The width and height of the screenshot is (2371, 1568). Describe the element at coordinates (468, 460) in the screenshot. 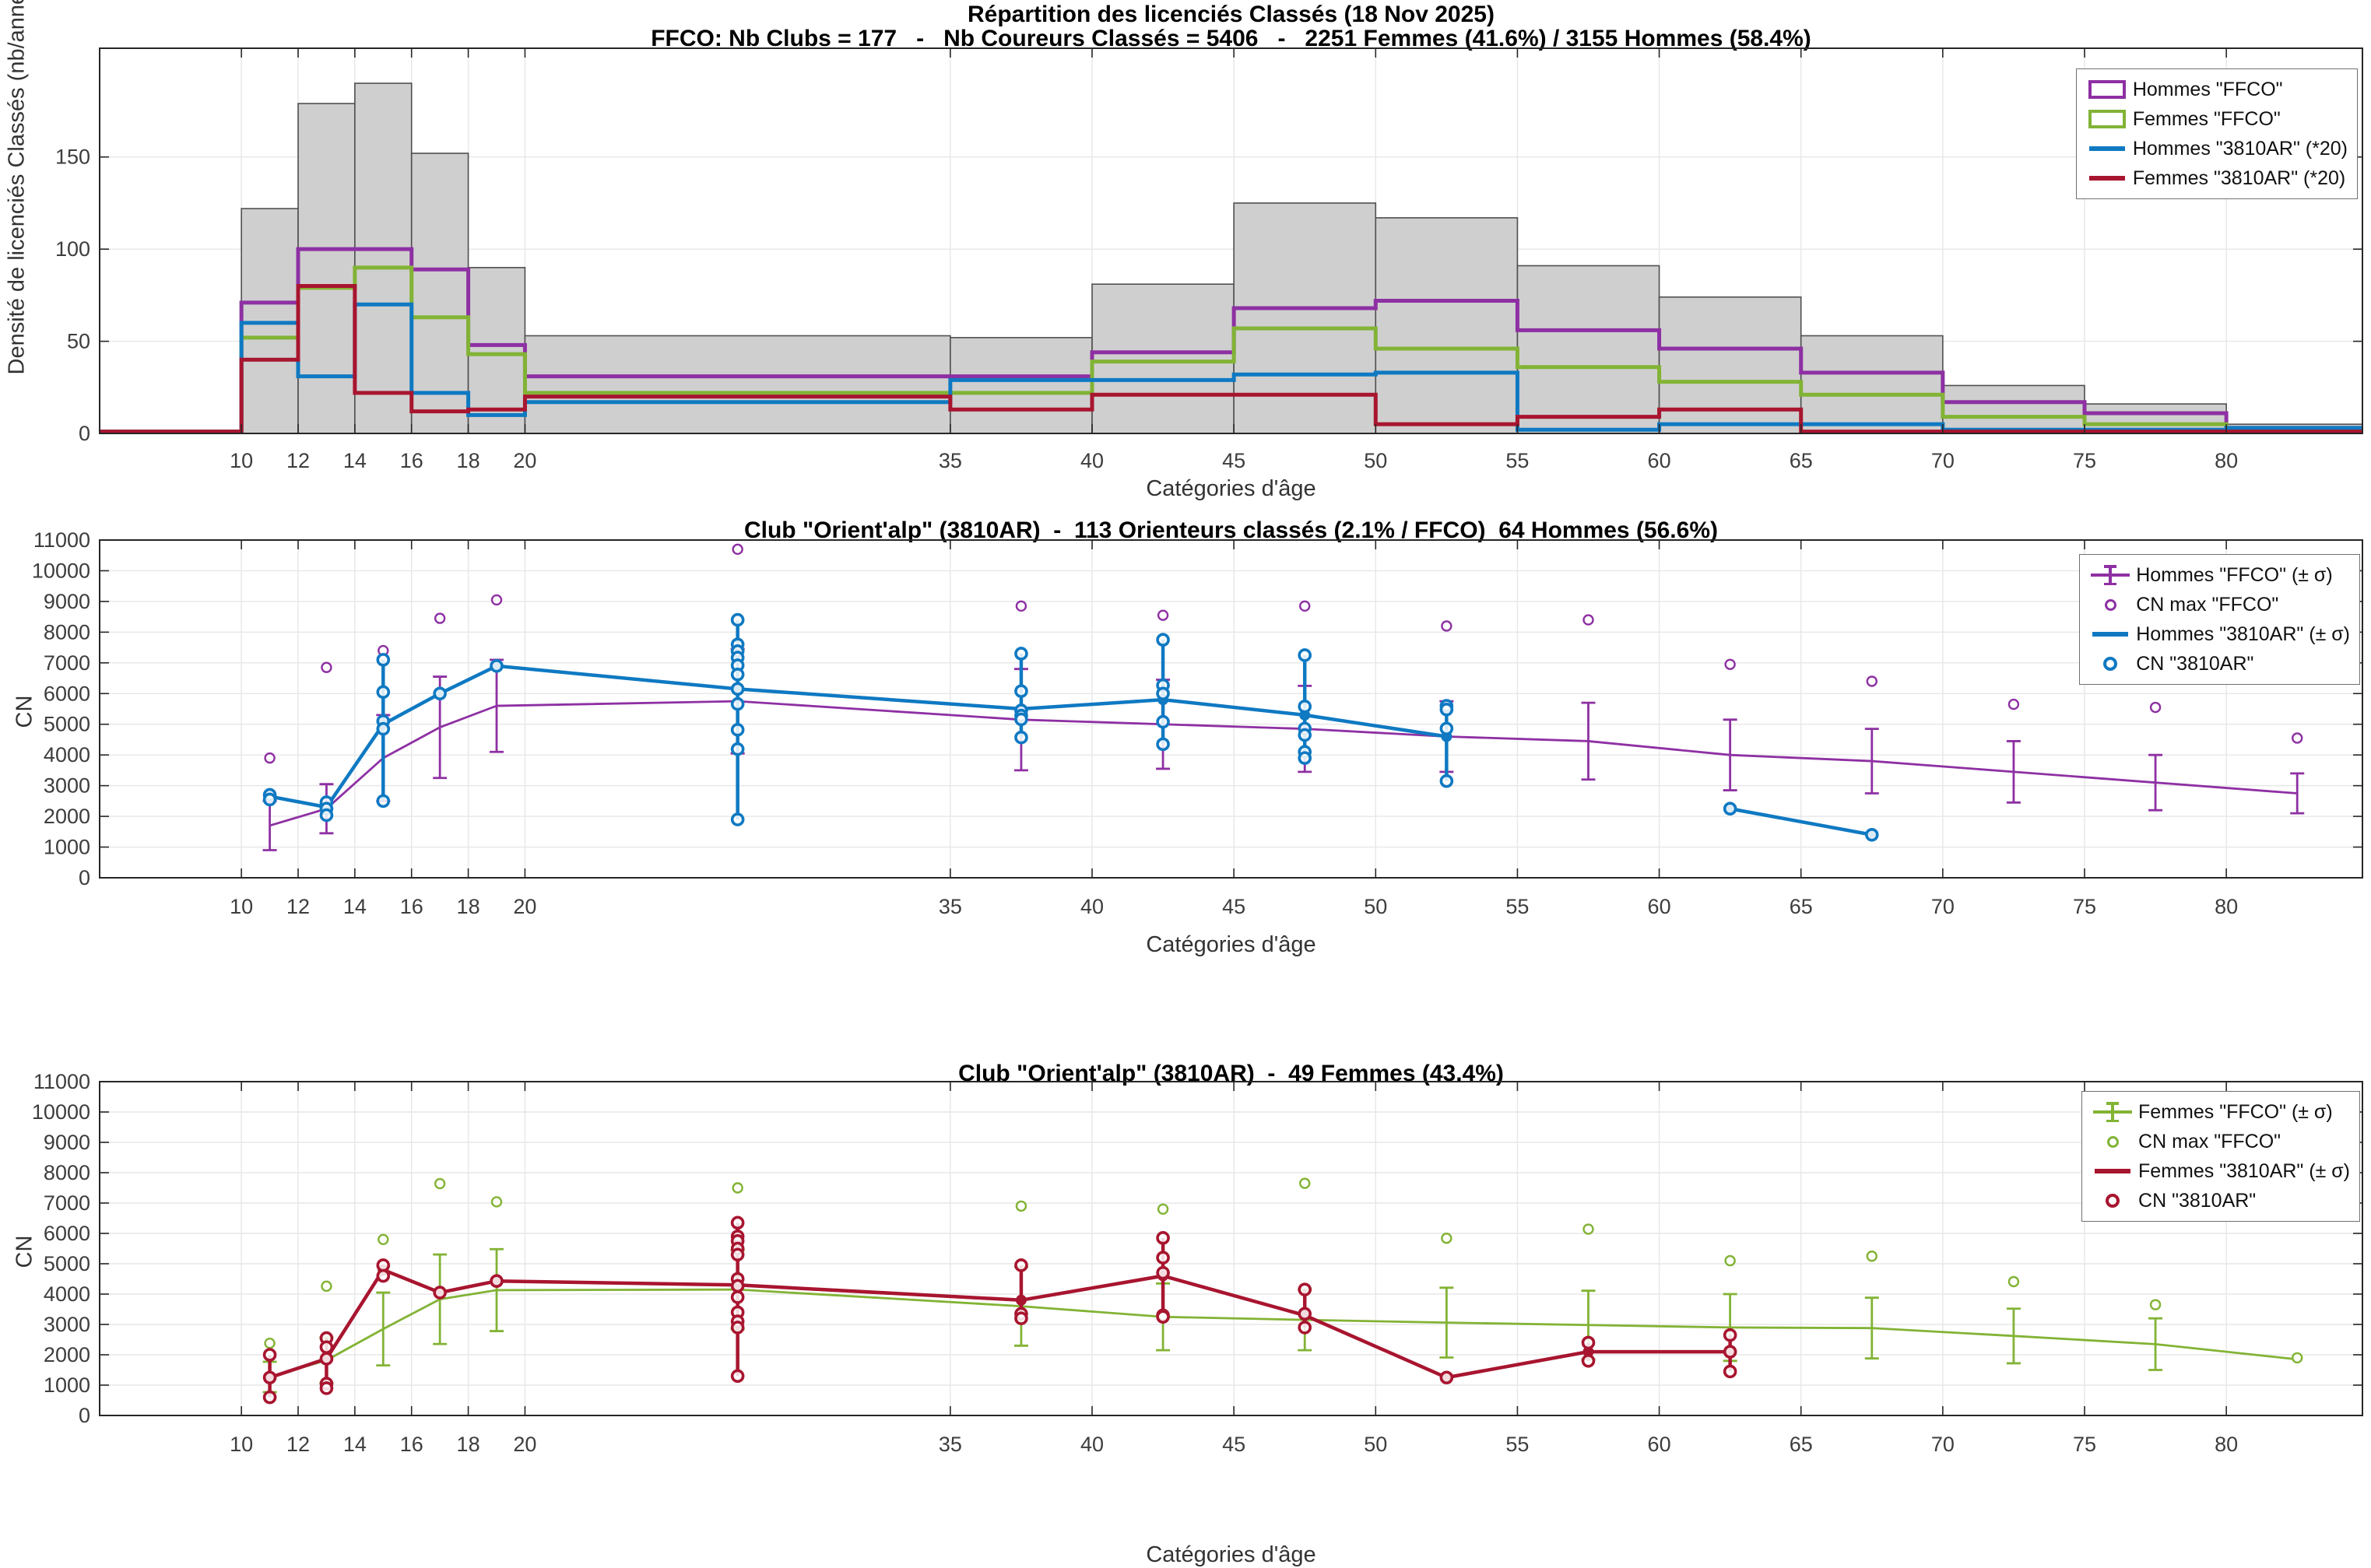

I see `x-tick-label: 18` at that location.